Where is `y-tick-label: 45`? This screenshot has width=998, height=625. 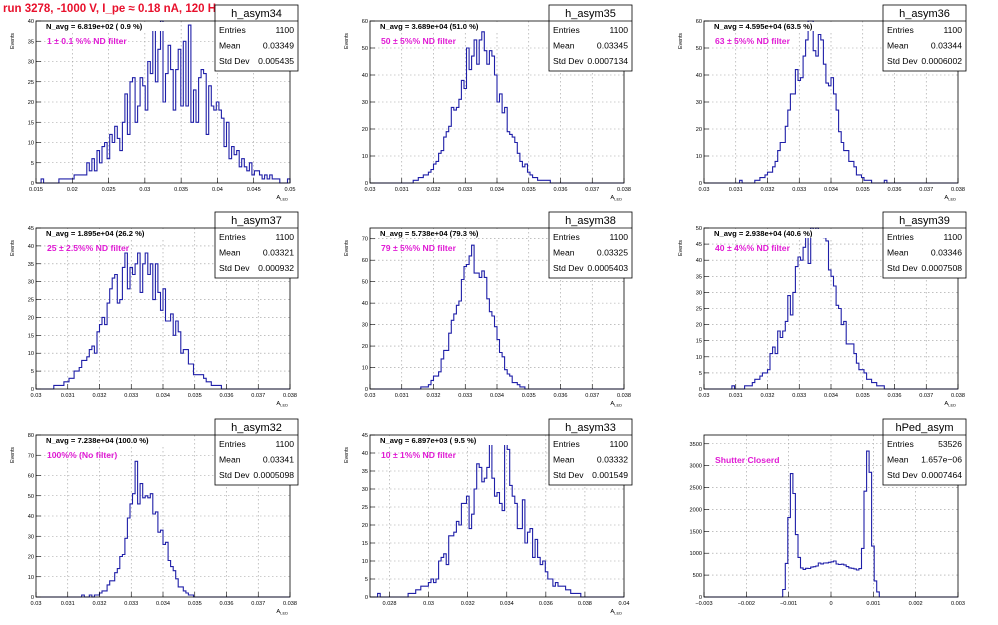 y-tick-label: 45 is located at coordinates (699, 245).